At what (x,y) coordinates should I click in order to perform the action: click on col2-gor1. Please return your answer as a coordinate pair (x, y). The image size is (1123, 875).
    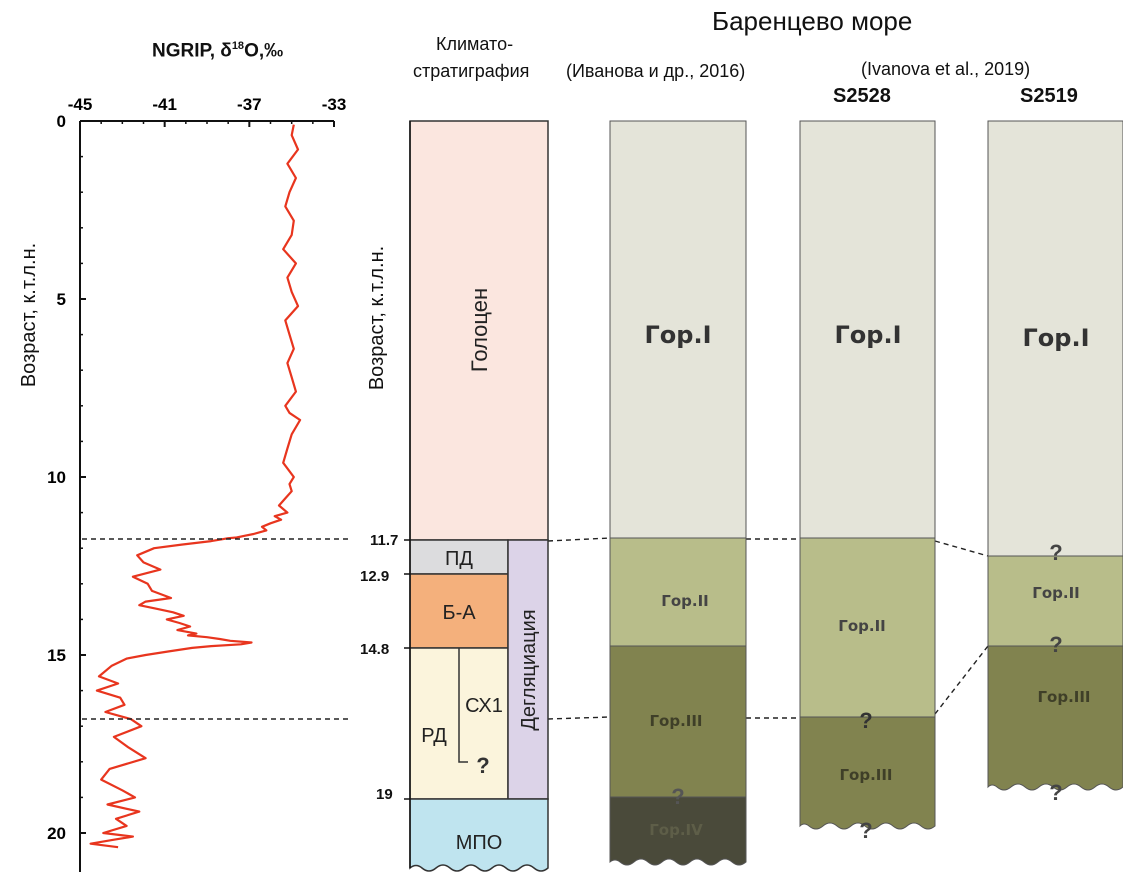
    Looking at the image, I should click on (867, 329).